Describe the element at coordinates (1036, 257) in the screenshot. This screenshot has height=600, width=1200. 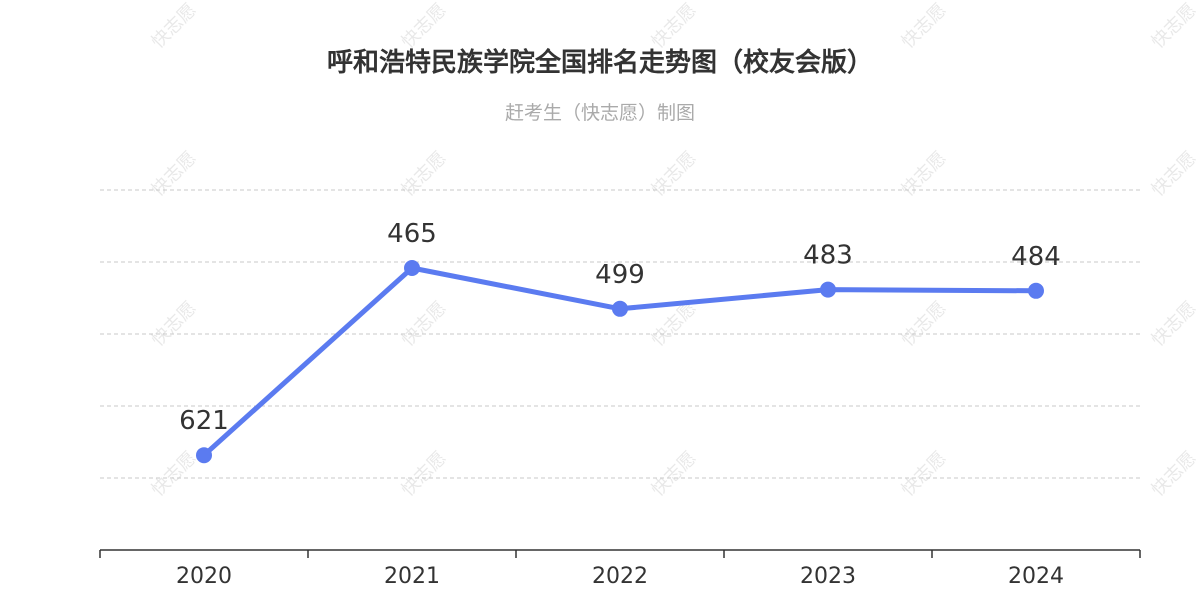
I see `data-label: 484` at that location.